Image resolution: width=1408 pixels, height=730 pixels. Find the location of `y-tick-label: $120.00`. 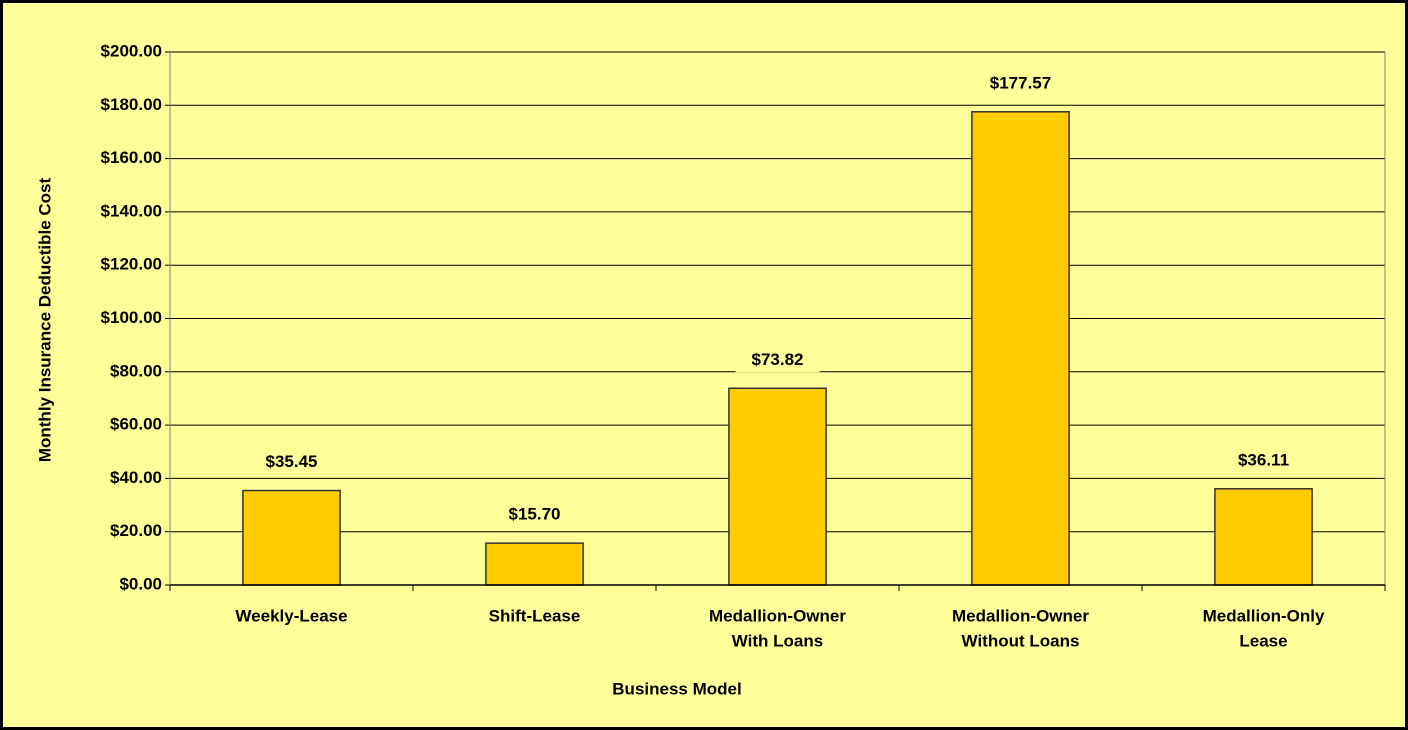

y-tick-label: $120.00 is located at coordinates (131, 264).